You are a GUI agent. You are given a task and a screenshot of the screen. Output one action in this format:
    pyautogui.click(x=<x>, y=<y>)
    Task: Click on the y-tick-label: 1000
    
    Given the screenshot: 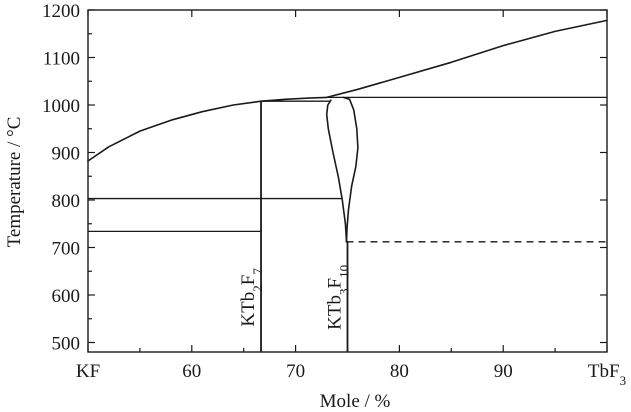 What is the action you would take?
    pyautogui.click(x=61, y=106)
    